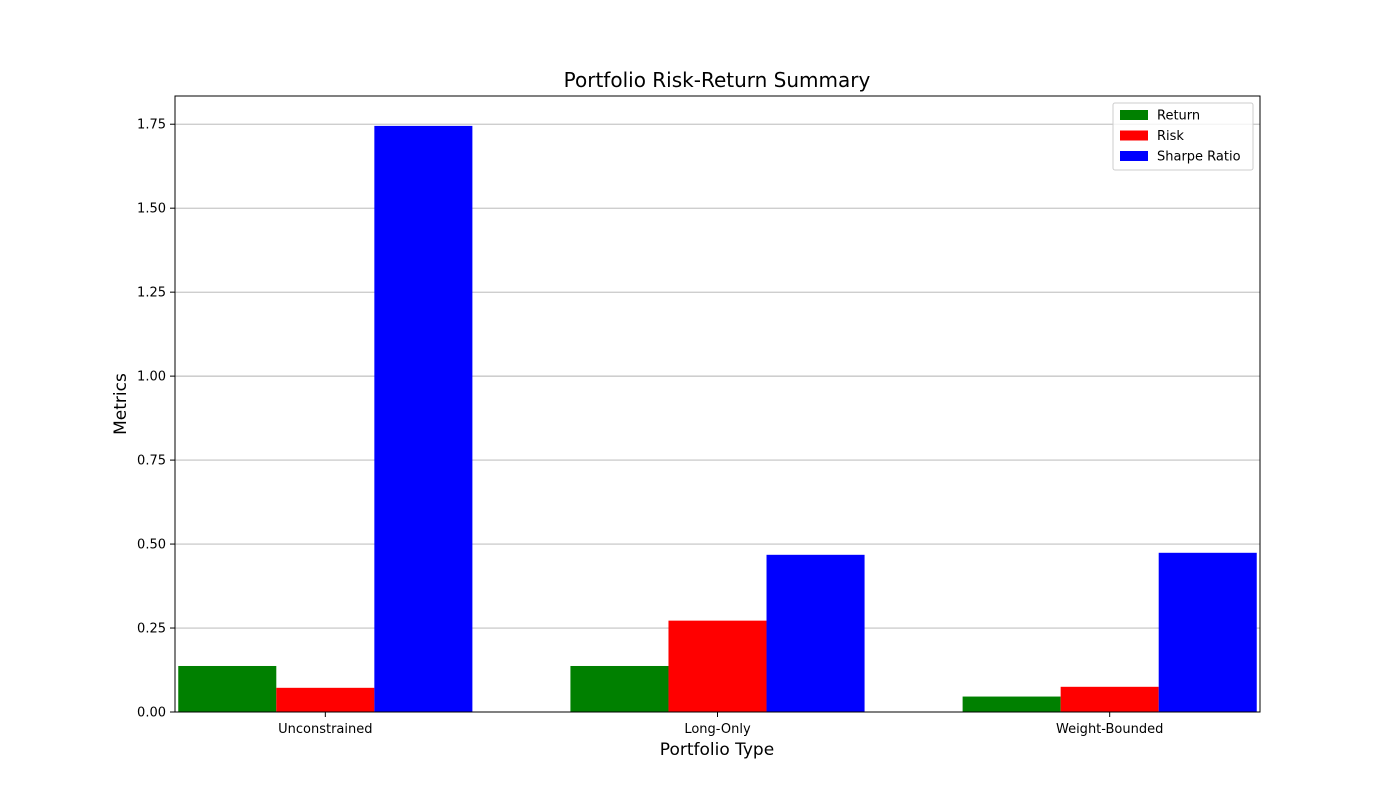 This screenshot has height=800, width=1400. Describe the element at coordinates (1170, 136) in the screenshot. I see `legend-label: Risk` at that location.